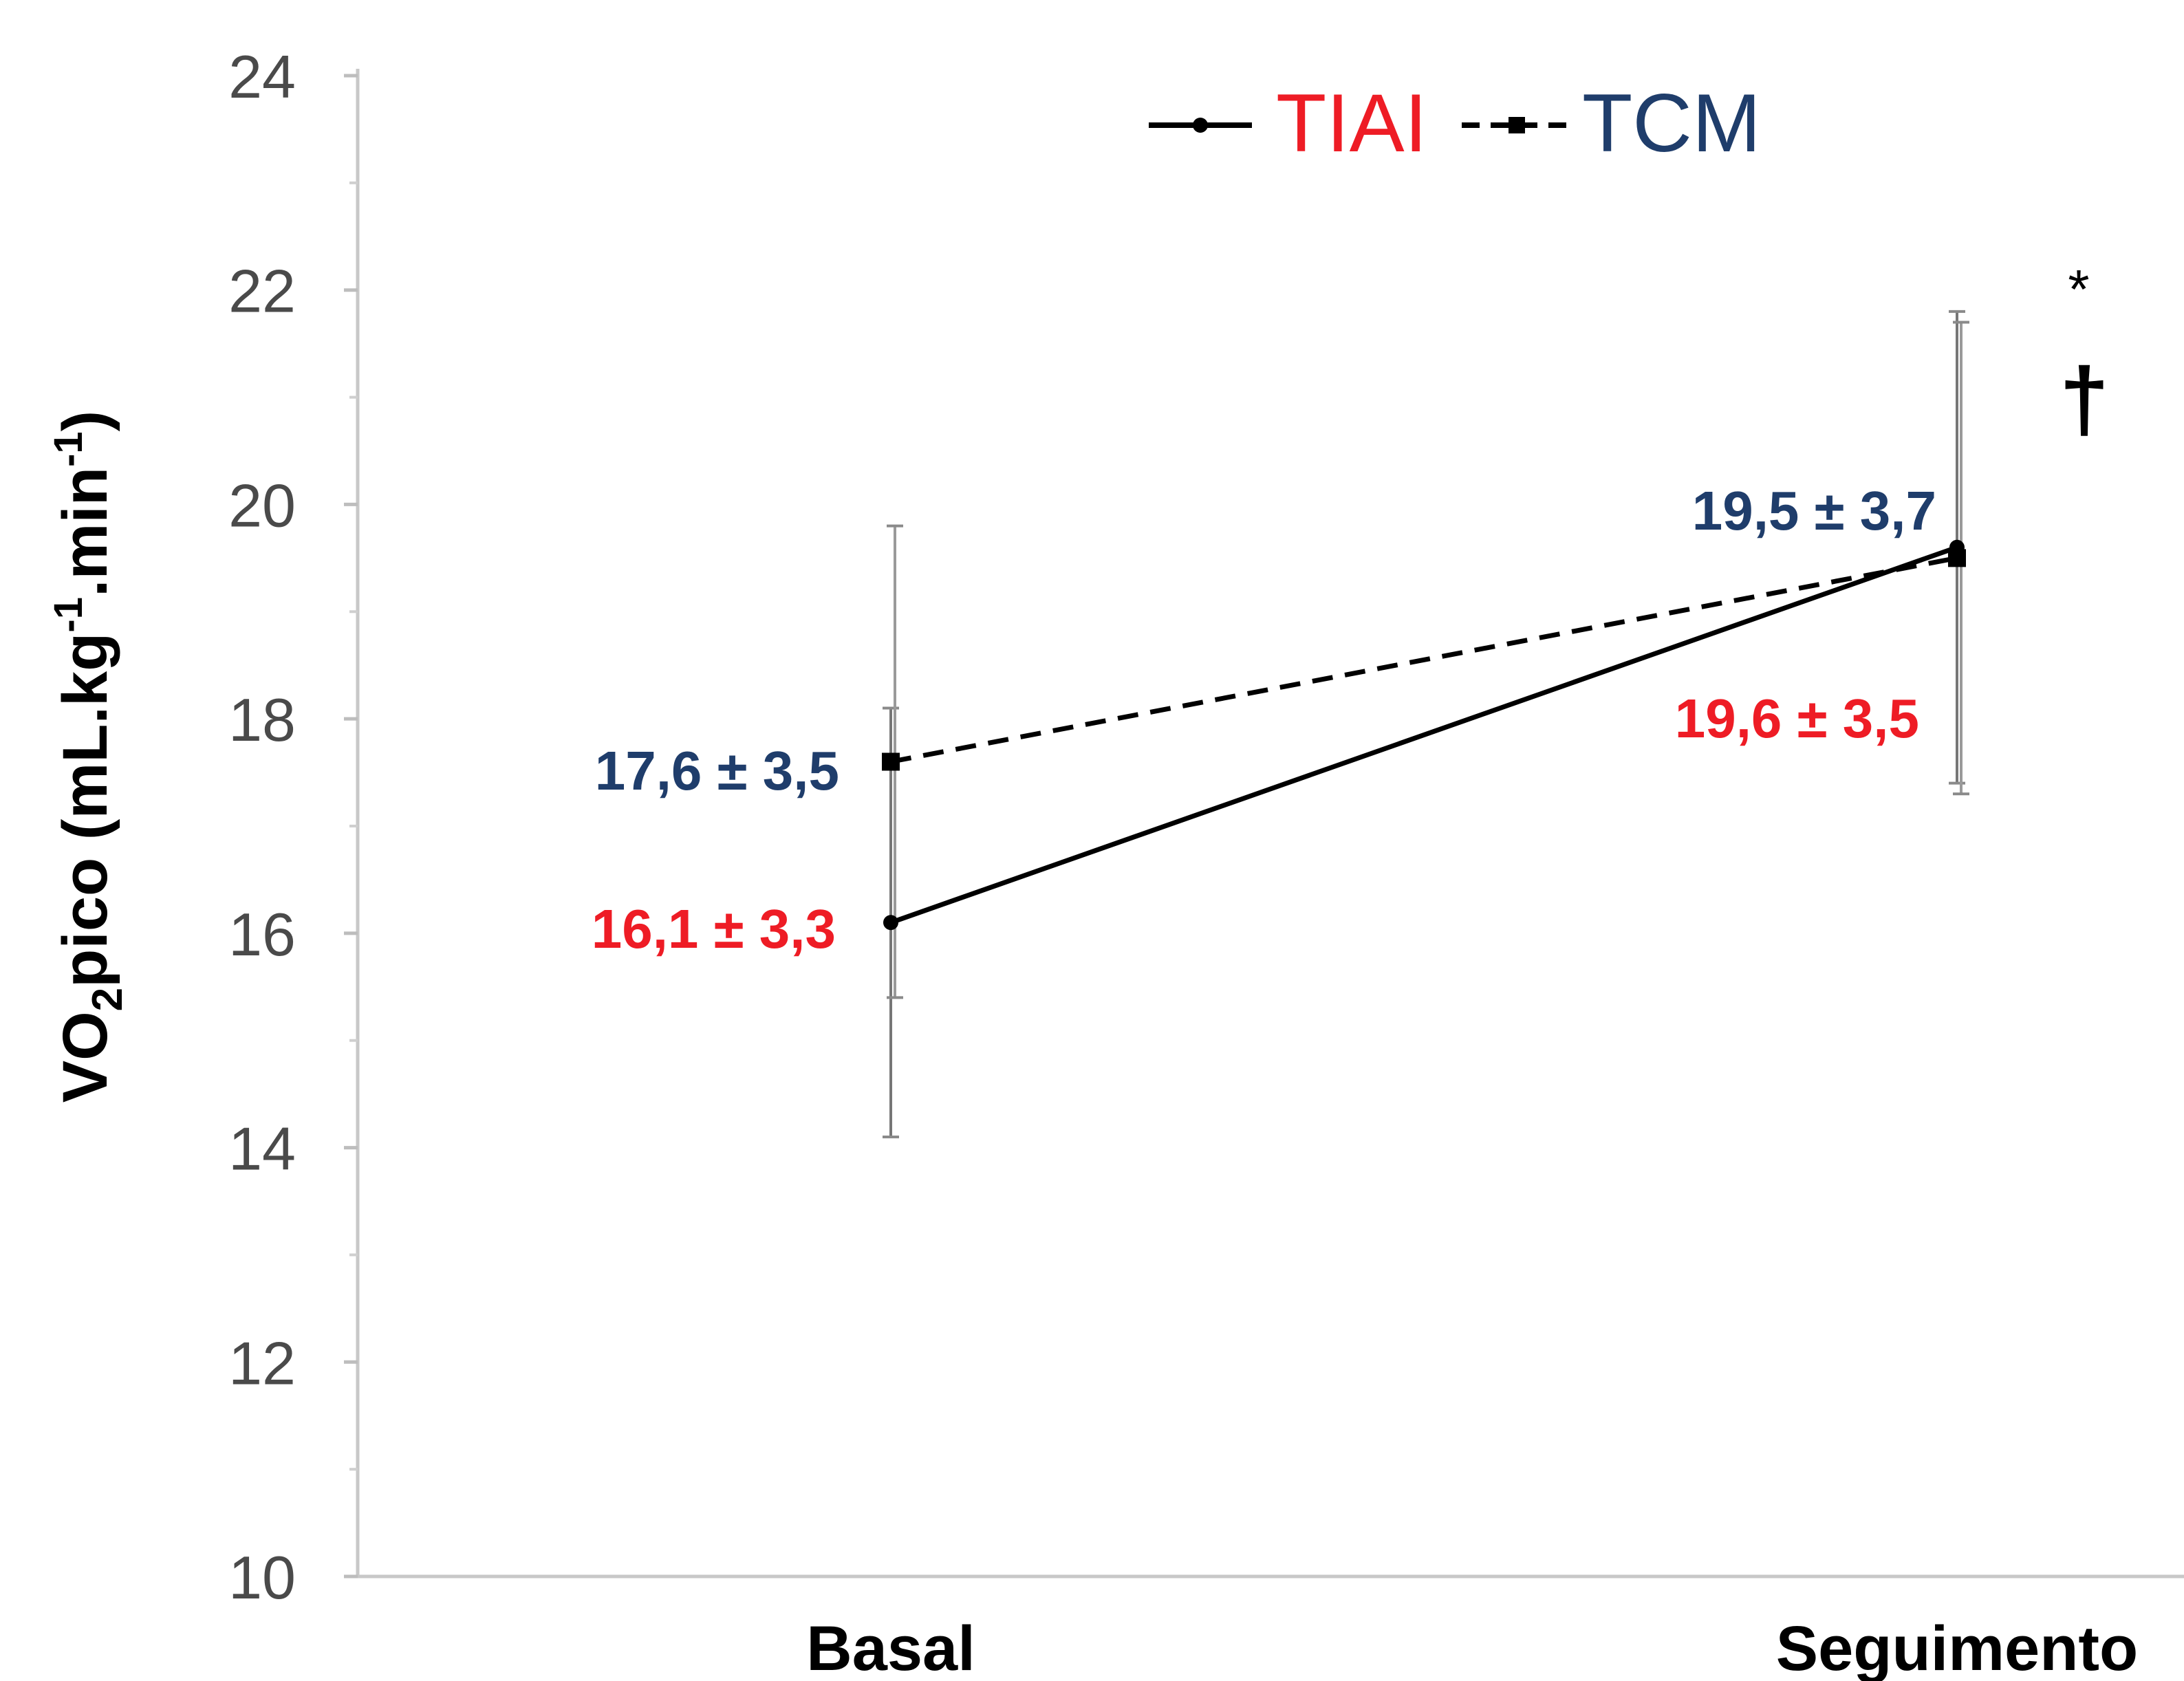  Describe the element at coordinates (1424, 659) in the screenshot. I see `series-line-tcm` at that location.